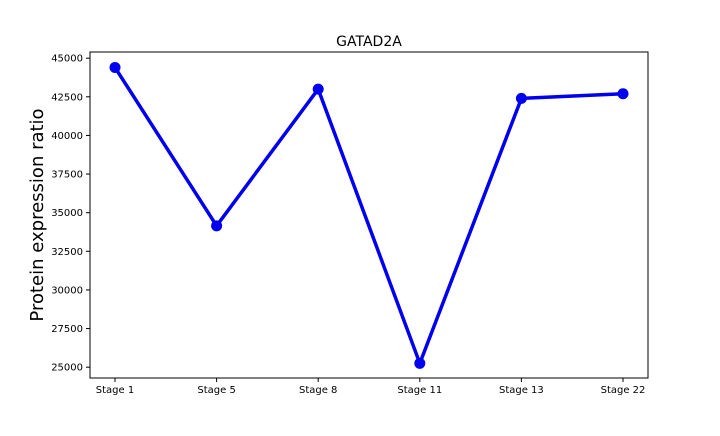 The image size is (720, 436). What do you see at coordinates (67, 175) in the screenshot?
I see `y-tick-label: 37500` at bounding box center [67, 175].